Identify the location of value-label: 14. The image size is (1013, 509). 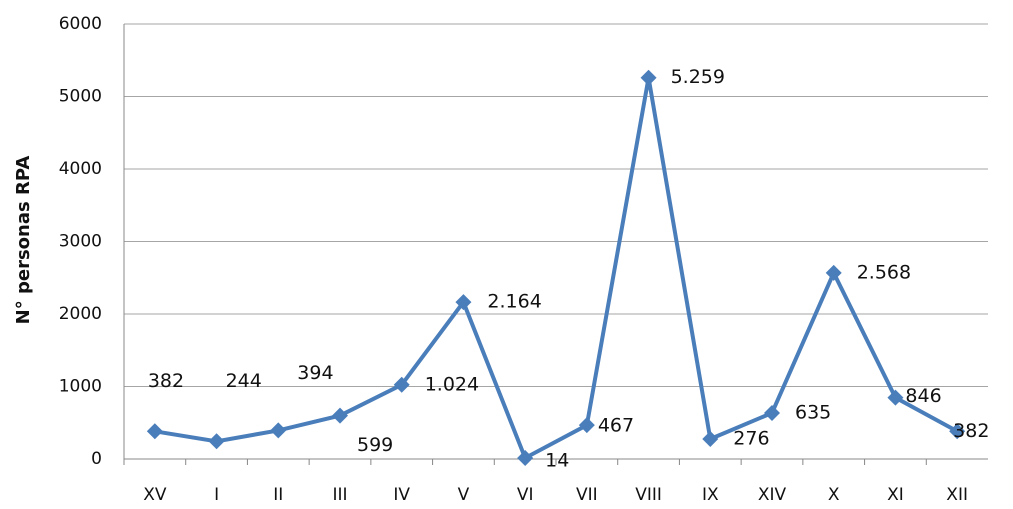
(557, 460).